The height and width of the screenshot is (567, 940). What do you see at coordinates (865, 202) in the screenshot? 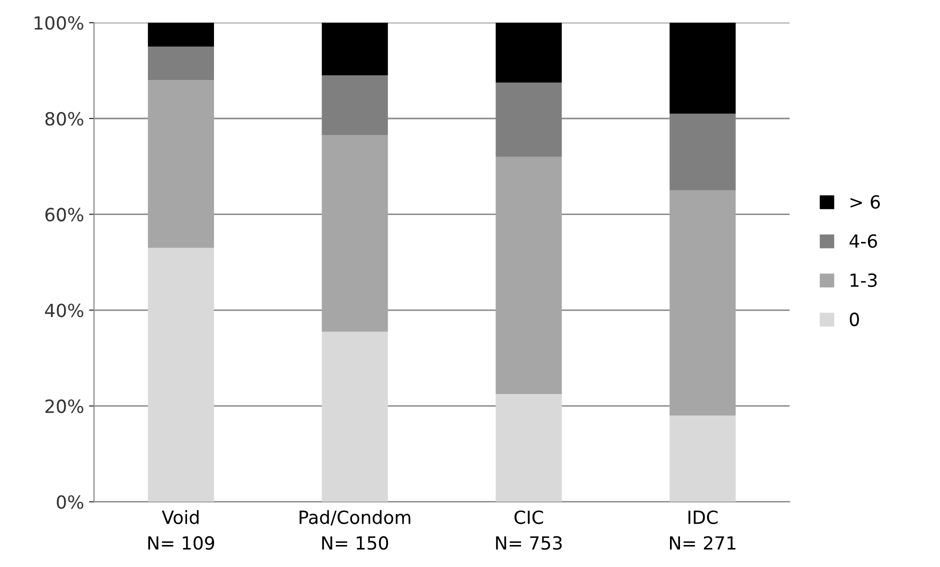
I see `legend-label: > 6` at bounding box center [865, 202].